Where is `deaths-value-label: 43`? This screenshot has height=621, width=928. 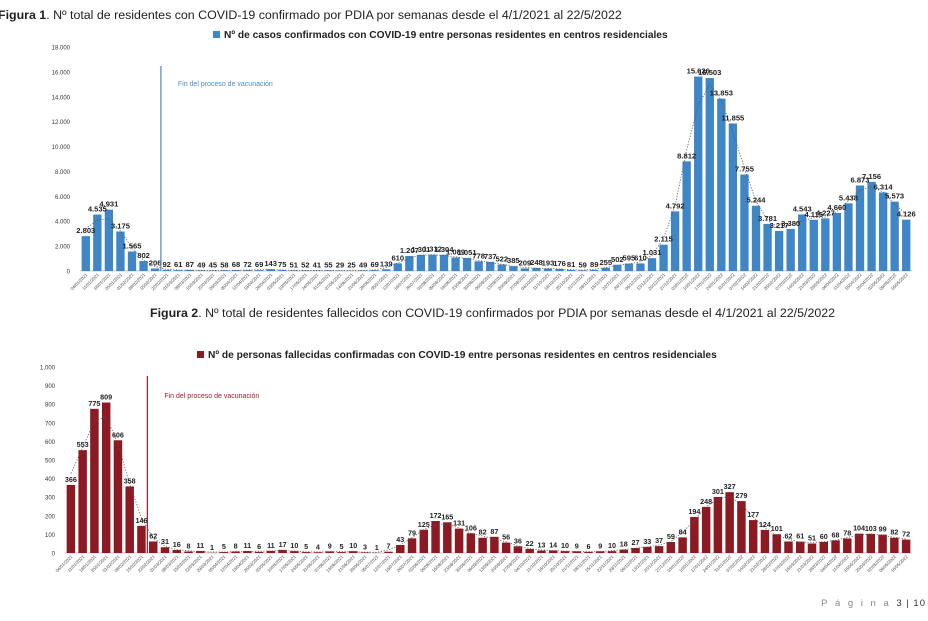
deaths-value-label: 43 is located at coordinates (400, 539).